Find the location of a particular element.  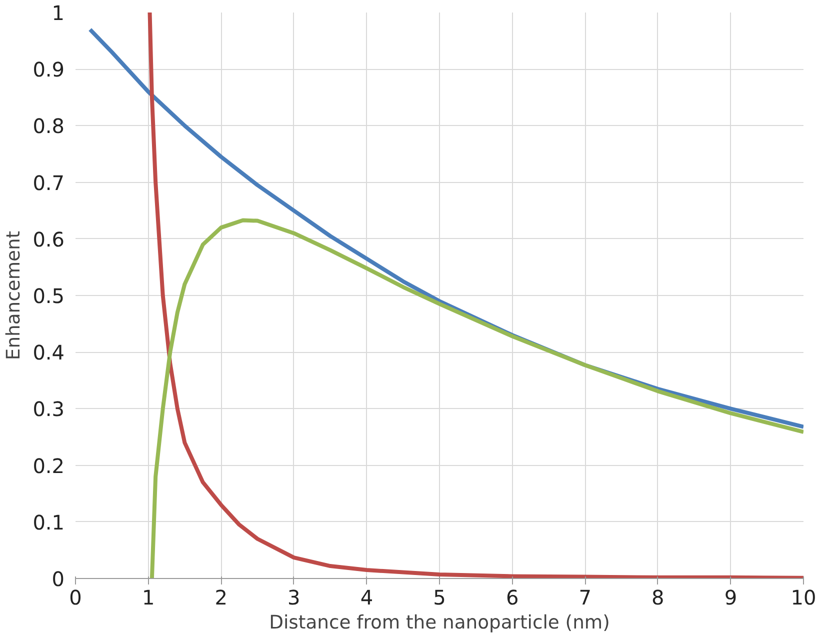

y-tick-label: 0.3 is located at coordinates (48, 409).